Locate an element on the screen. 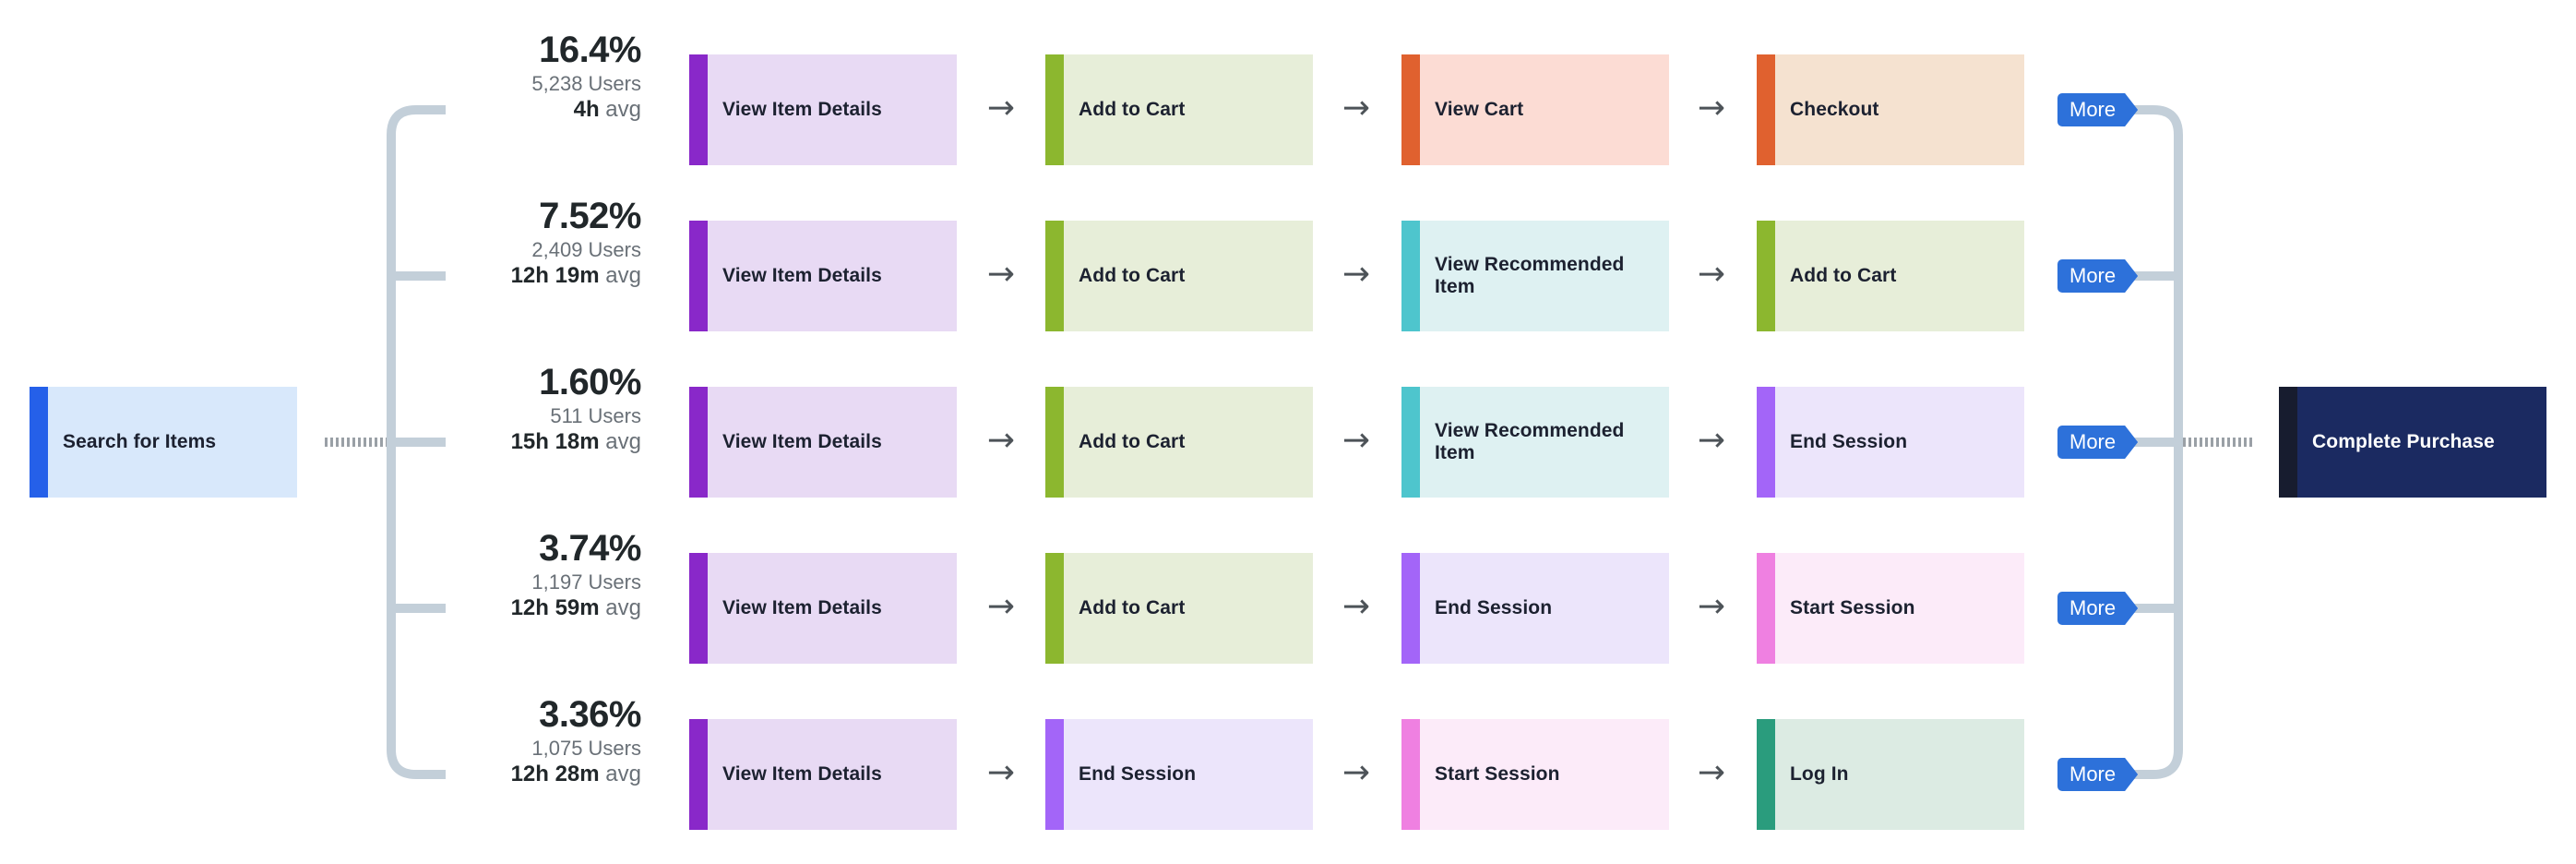 Image resolution: width=2576 pixels, height=864 pixels. conversion-percent: 3.74% is located at coordinates (590, 548).